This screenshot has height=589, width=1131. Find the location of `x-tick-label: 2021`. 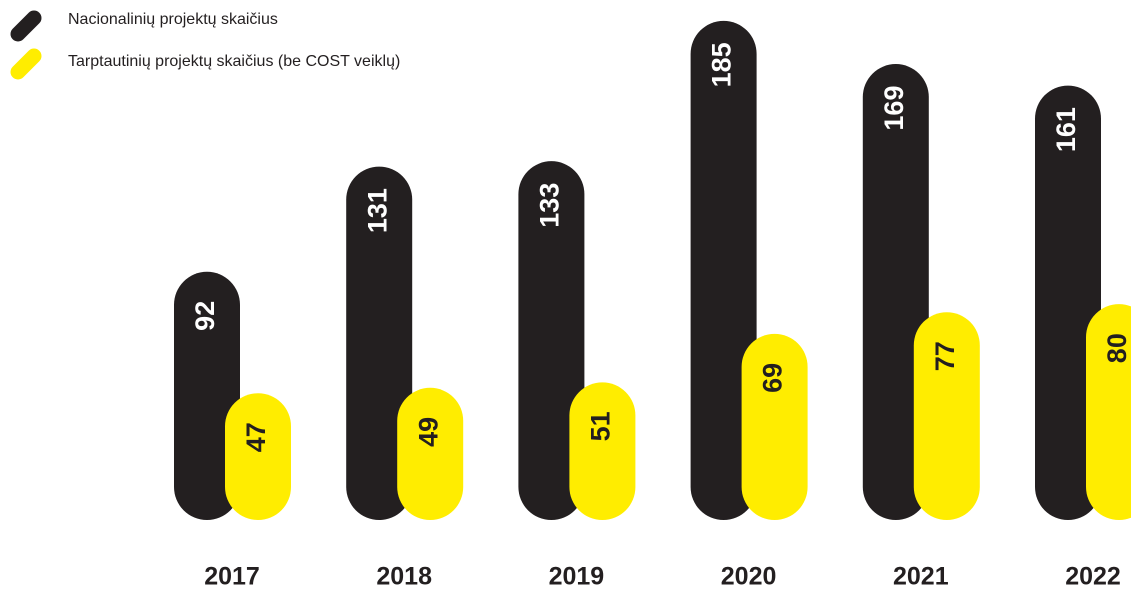

x-tick-label: 2021 is located at coordinates (921, 576).